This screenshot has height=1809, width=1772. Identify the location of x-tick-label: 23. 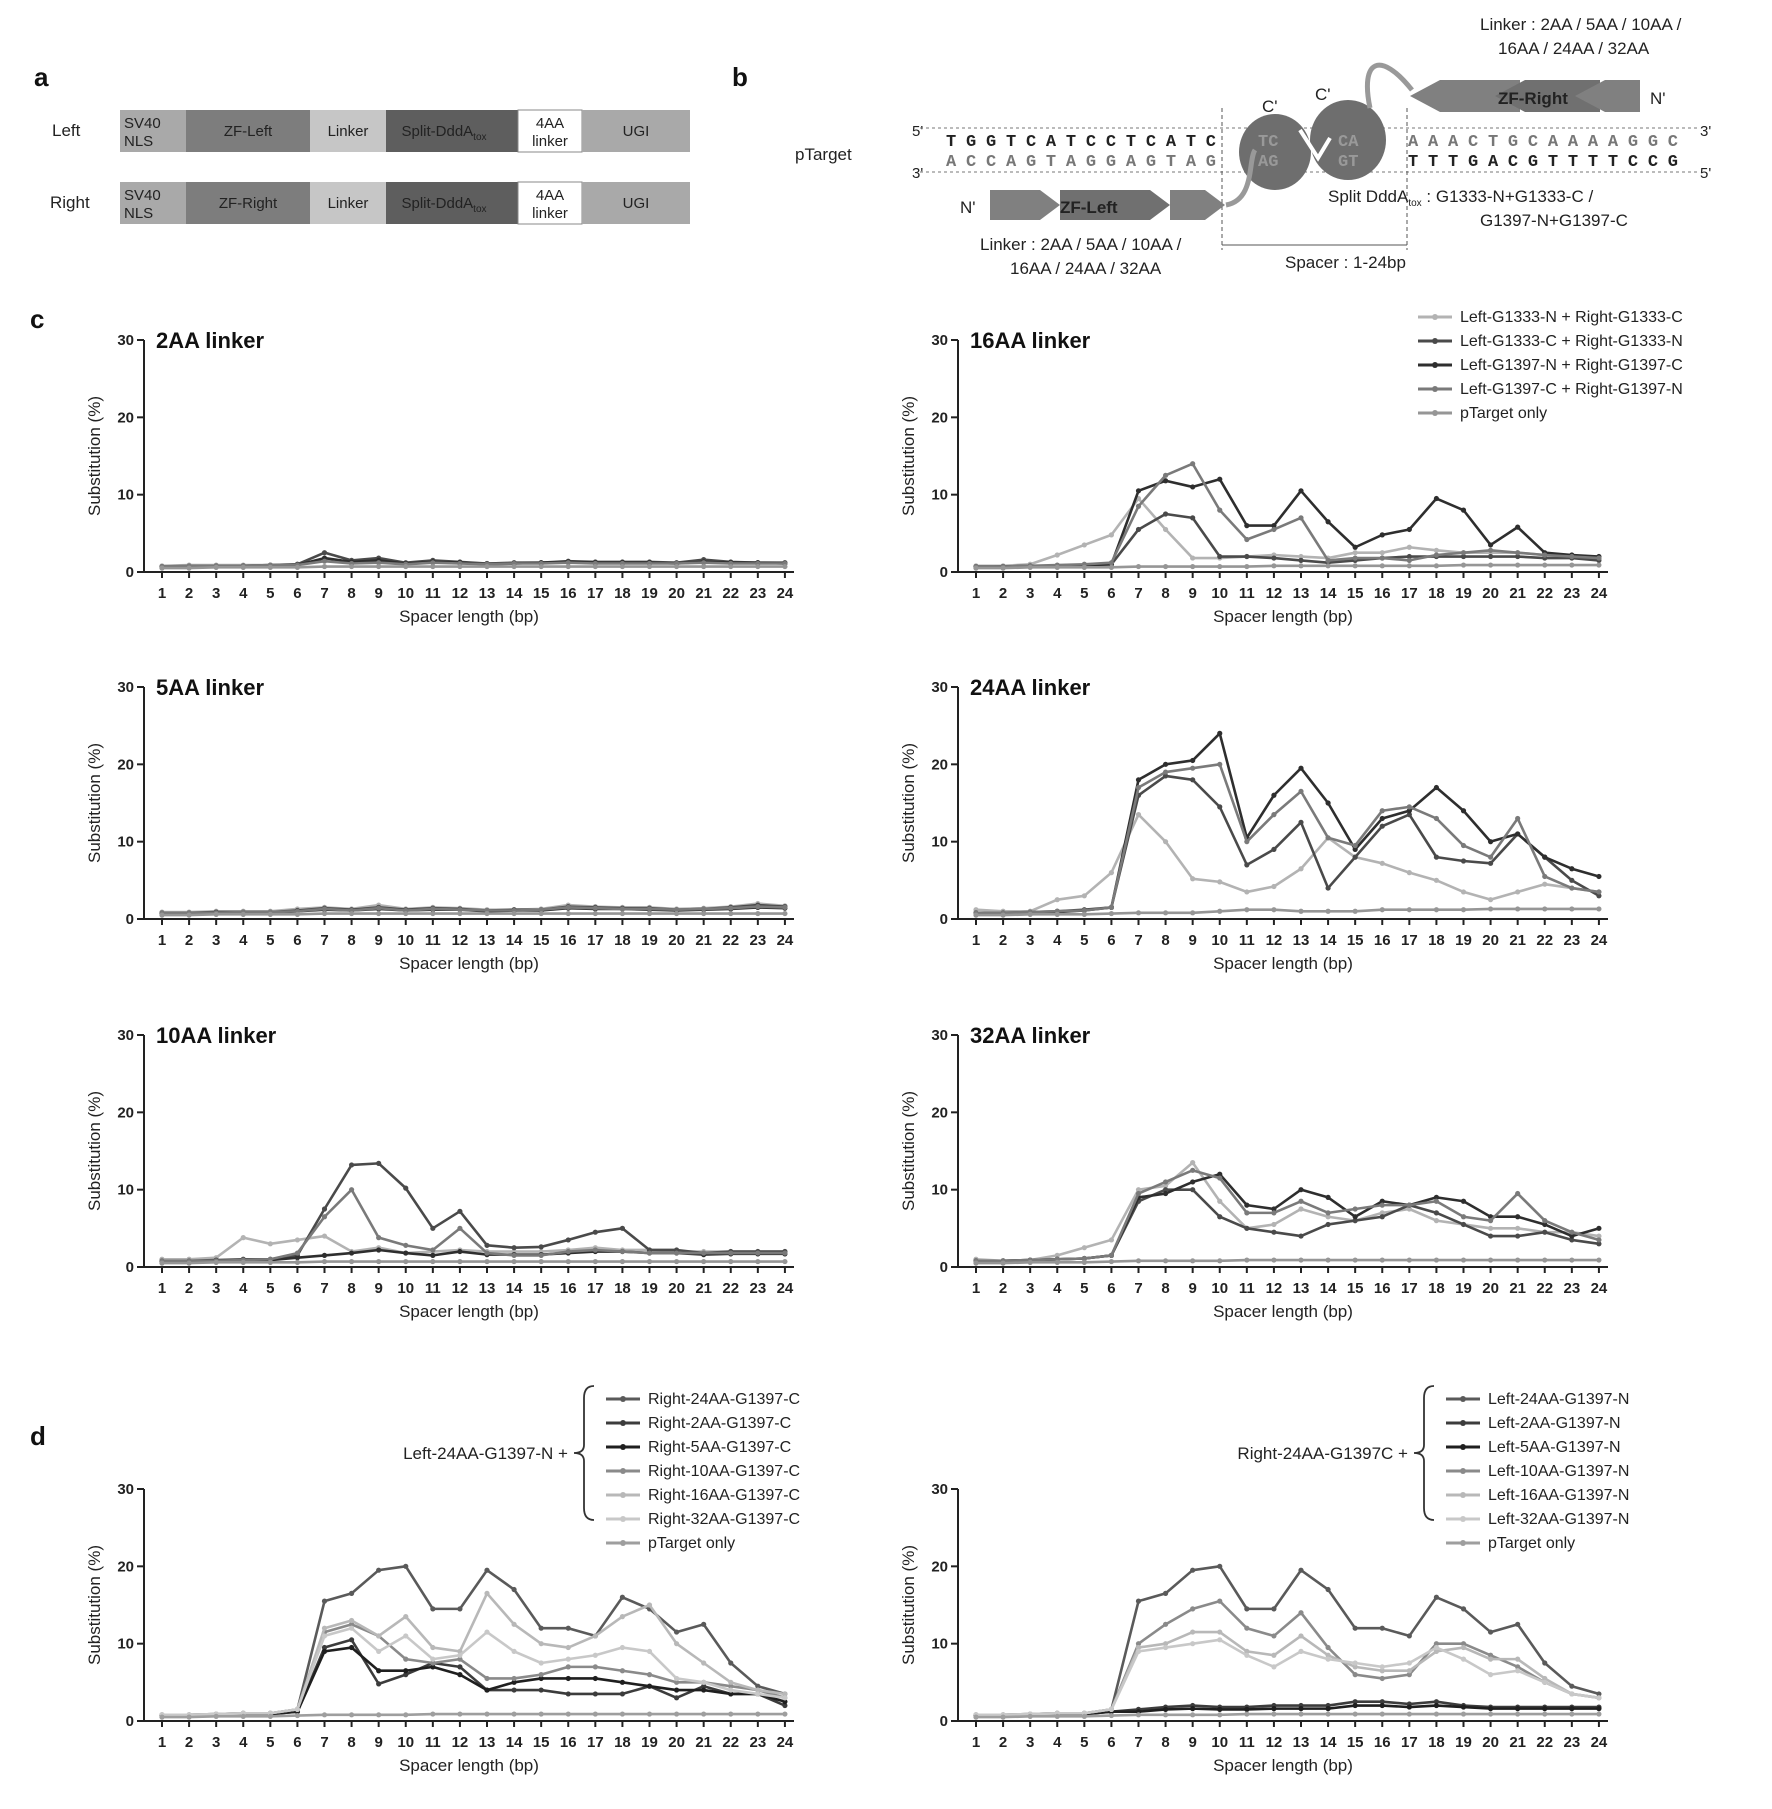
(1571, 1742).